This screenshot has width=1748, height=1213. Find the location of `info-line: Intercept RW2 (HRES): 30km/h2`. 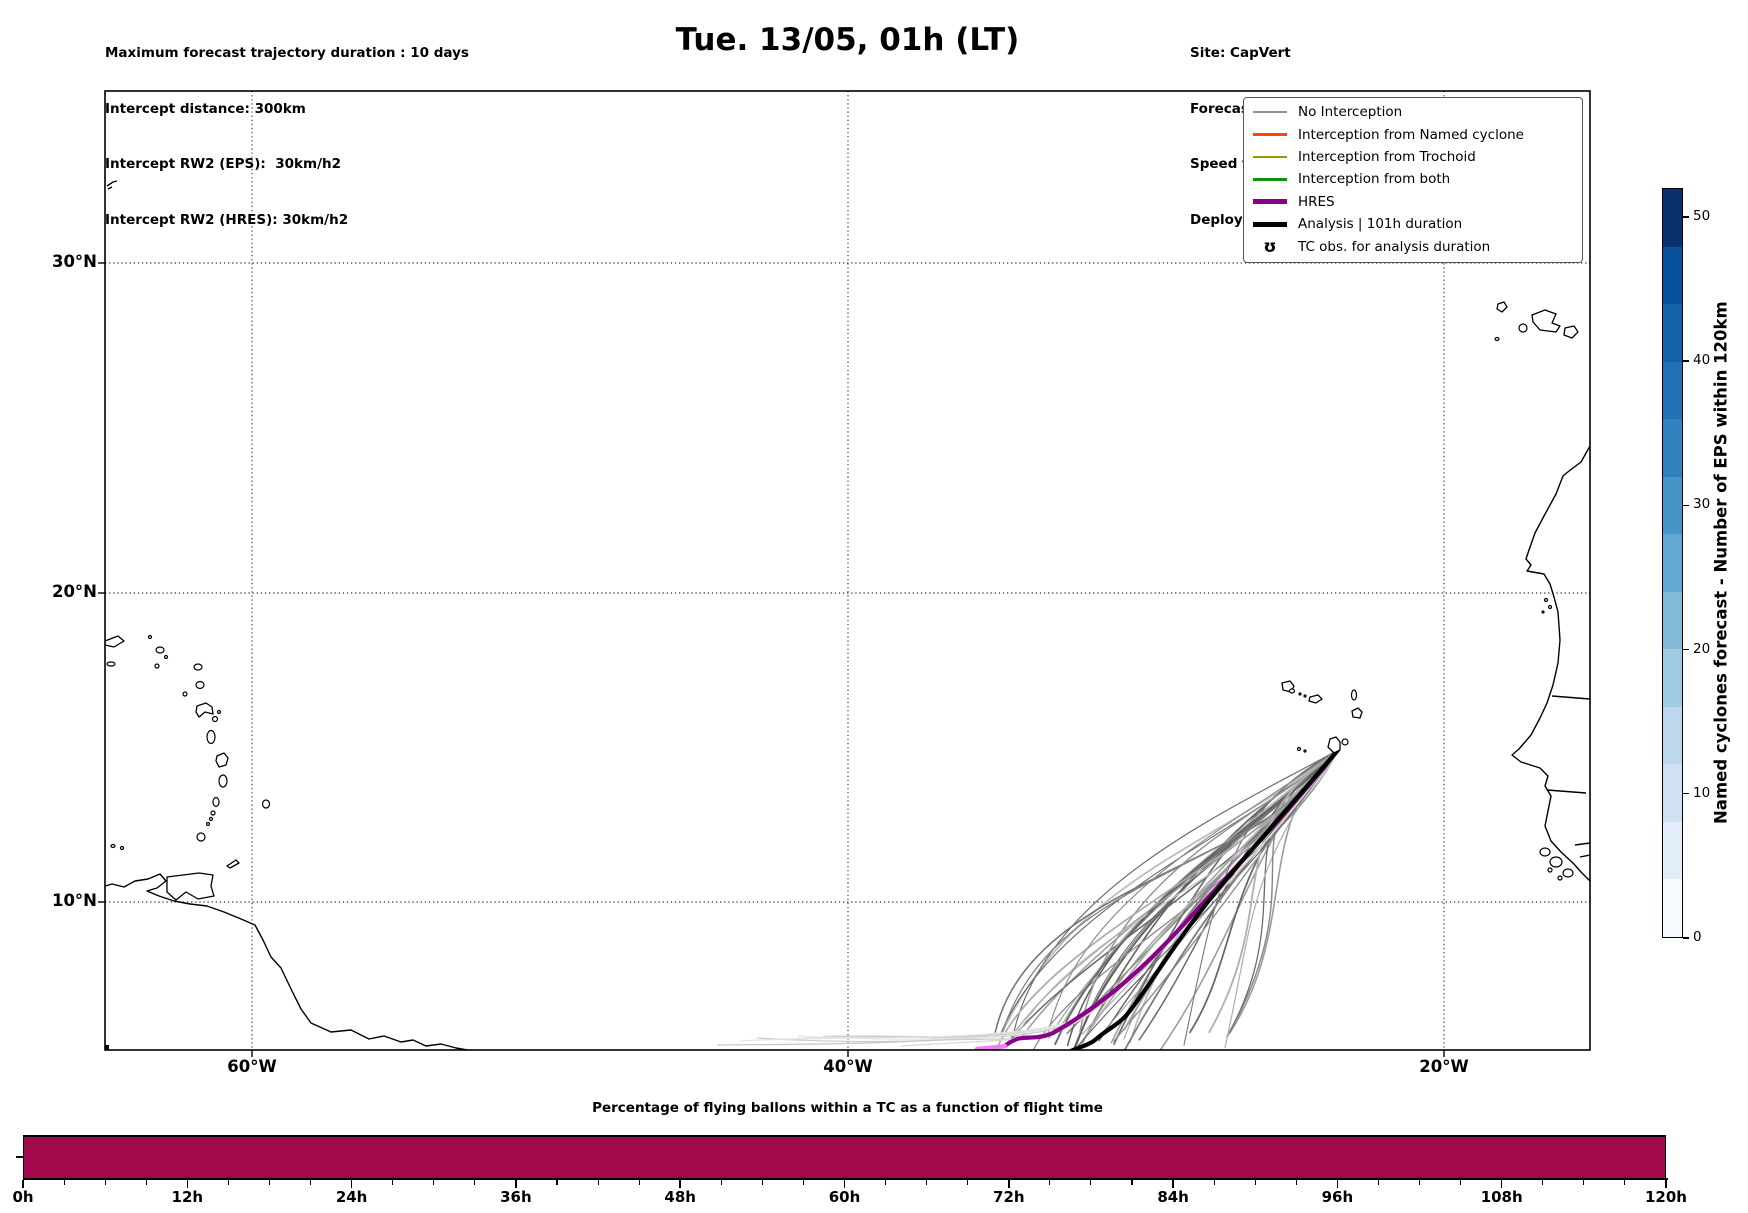

info-line: Intercept RW2 (HRES): 30km/h2 is located at coordinates (227, 219).